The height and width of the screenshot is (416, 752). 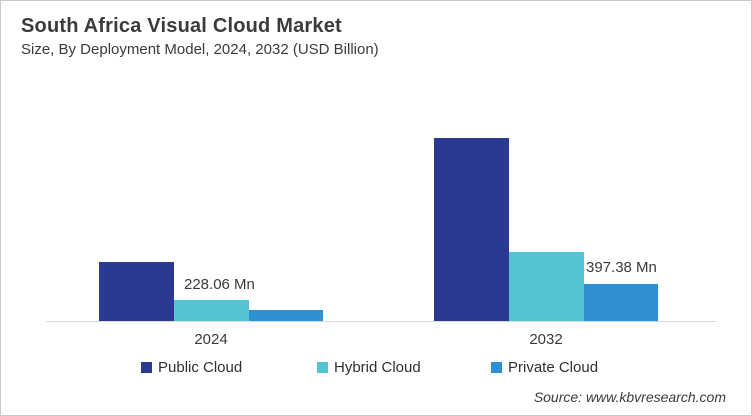 I want to click on legend-item-hybrid-cloud: Hybrid Cloud, so click(x=369, y=367).